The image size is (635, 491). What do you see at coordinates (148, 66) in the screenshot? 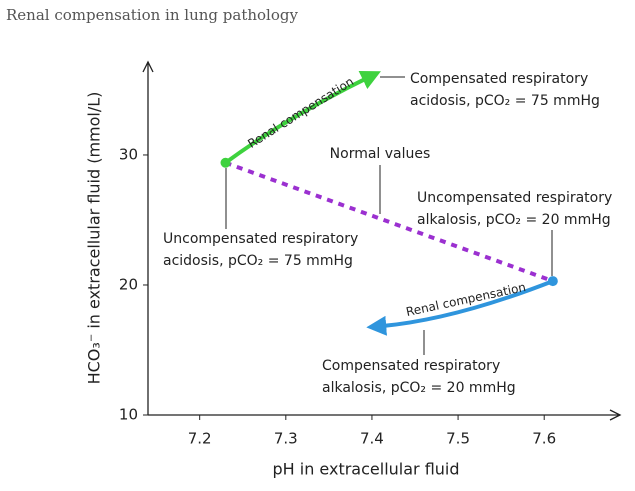
I see `y-axis-arrow` at bounding box center [148, 66].